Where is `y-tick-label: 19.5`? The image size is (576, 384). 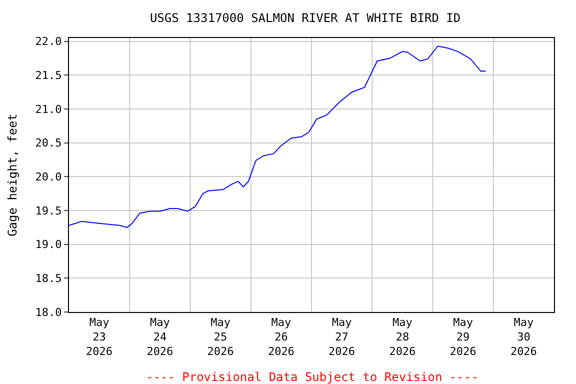
y-tick-label: 19.5 is located at coordinates (48, 211).